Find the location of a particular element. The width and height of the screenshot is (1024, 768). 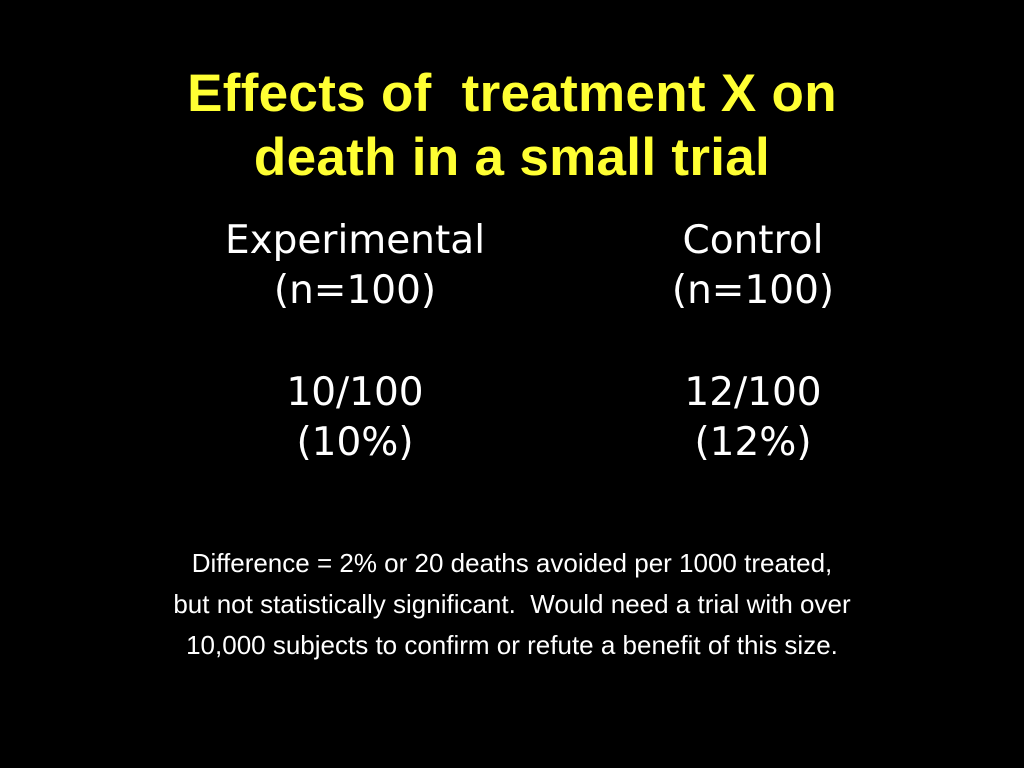

control-group-percent: (12%) is located at coordinates (753, 442).